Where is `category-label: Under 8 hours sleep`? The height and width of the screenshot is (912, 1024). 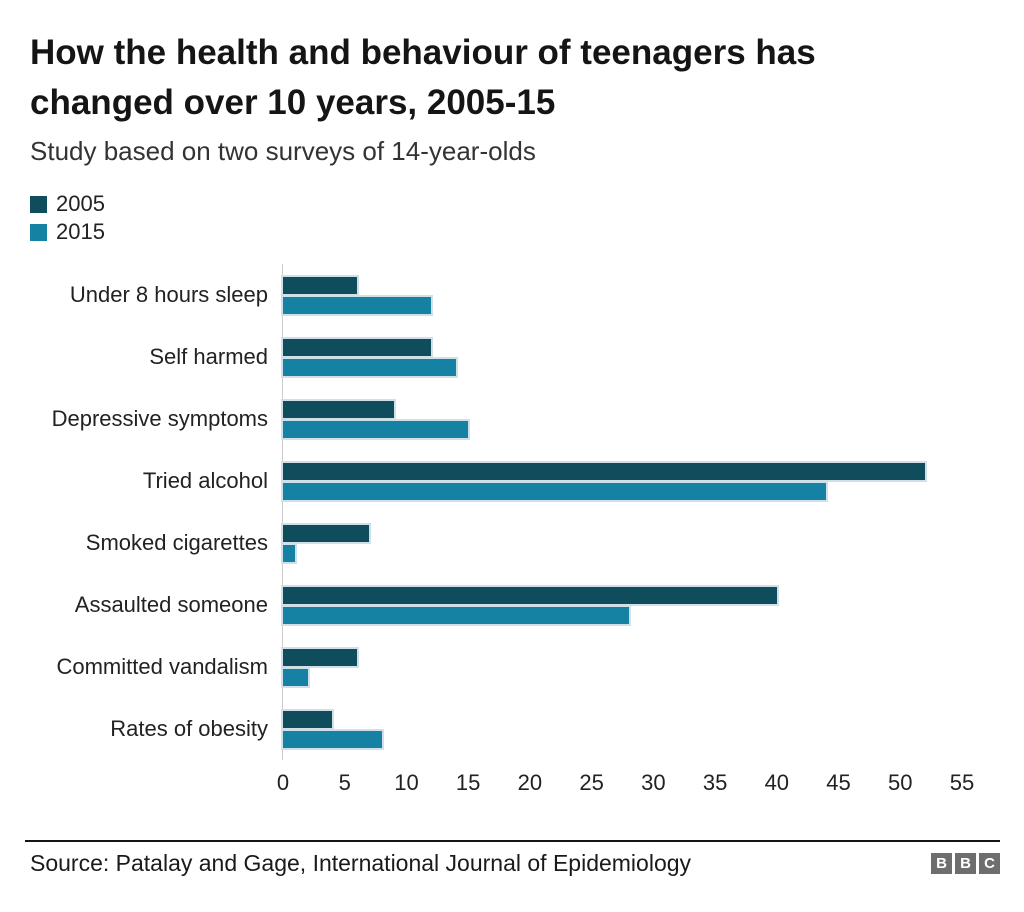 category-label: Under 8 hours sleep is located at coordinates (168, 294).